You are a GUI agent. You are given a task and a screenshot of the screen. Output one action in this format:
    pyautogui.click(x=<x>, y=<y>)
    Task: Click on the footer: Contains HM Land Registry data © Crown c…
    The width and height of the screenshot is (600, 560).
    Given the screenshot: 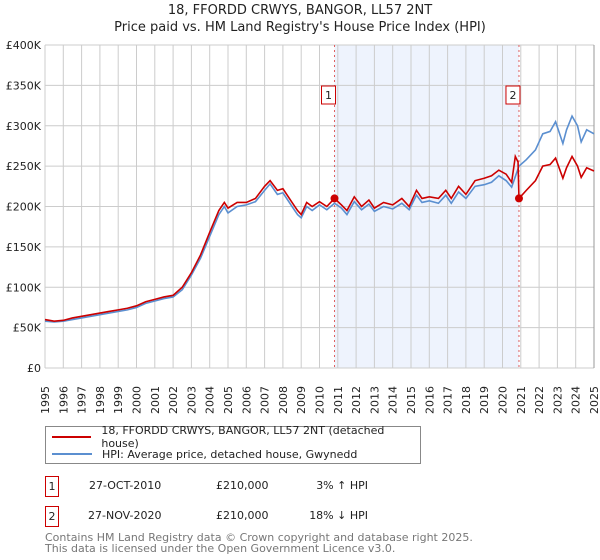 What is the action you would take?
    pyautogui.click(x=259, y=543)
    